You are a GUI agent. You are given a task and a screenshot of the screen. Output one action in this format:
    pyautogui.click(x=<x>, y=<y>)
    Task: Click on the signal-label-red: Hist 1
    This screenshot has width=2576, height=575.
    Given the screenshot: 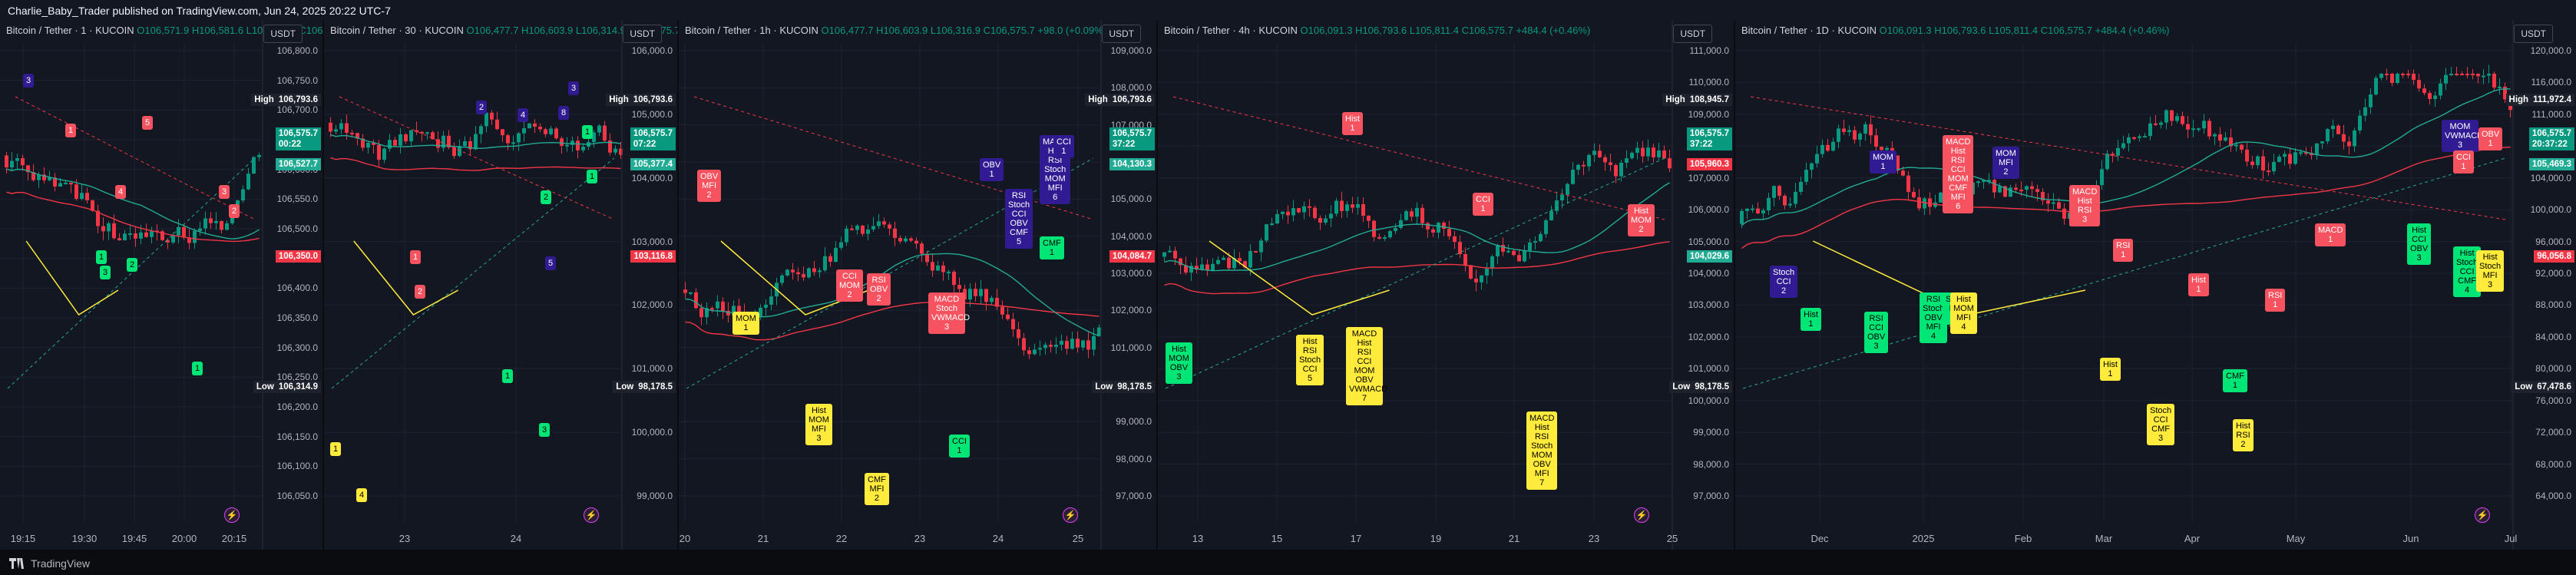 What is the action you would take?
    pyautogui.click(x=1352, y=123)
    